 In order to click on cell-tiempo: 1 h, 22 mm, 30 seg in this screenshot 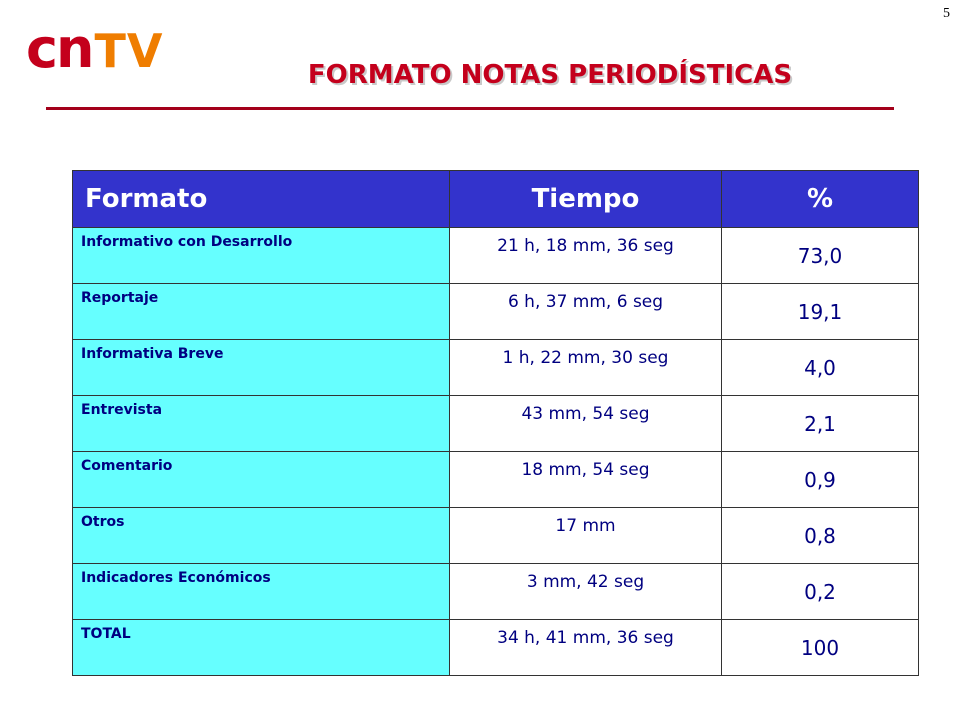, I will do `click(585, 367)`.